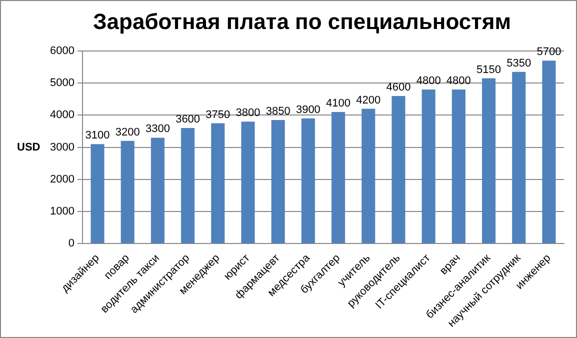 This screenshot has height=338, width=577. What do you see at coordinates (218, 114) in the screenshot?
I see `data-label: 3750` at bounding box center [218, 114].